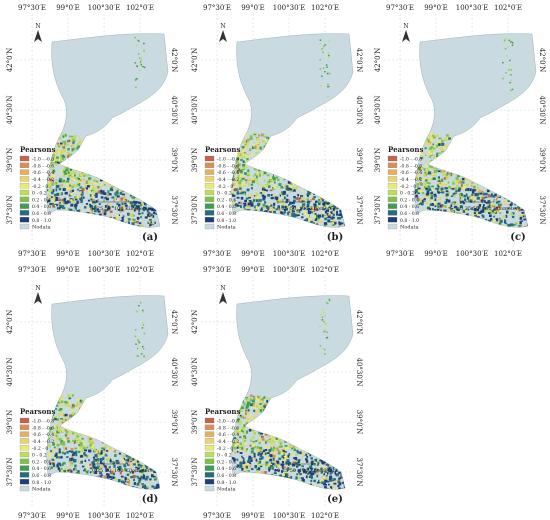  What do you see at coordinates (400, 254) in the screenshot?
I see `longitude-label-bottom: 97°30′E` at bounding box center [400, 254].